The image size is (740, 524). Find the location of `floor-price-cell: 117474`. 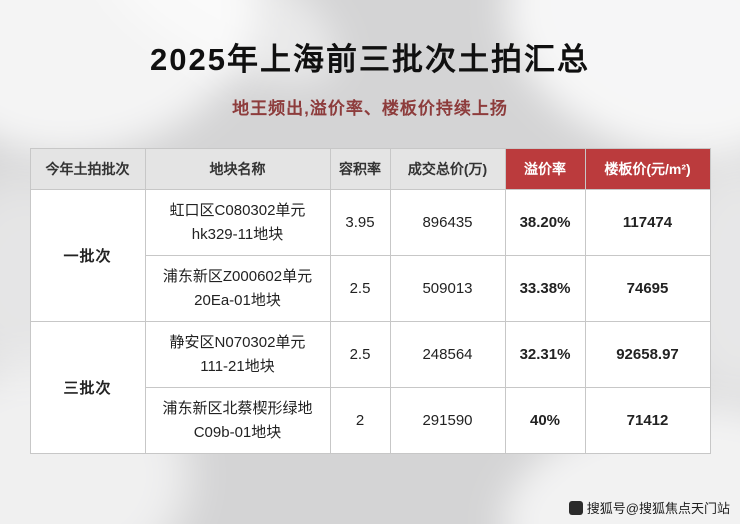

floor-price-cell: 117474 is located at coordinates (647, 222).